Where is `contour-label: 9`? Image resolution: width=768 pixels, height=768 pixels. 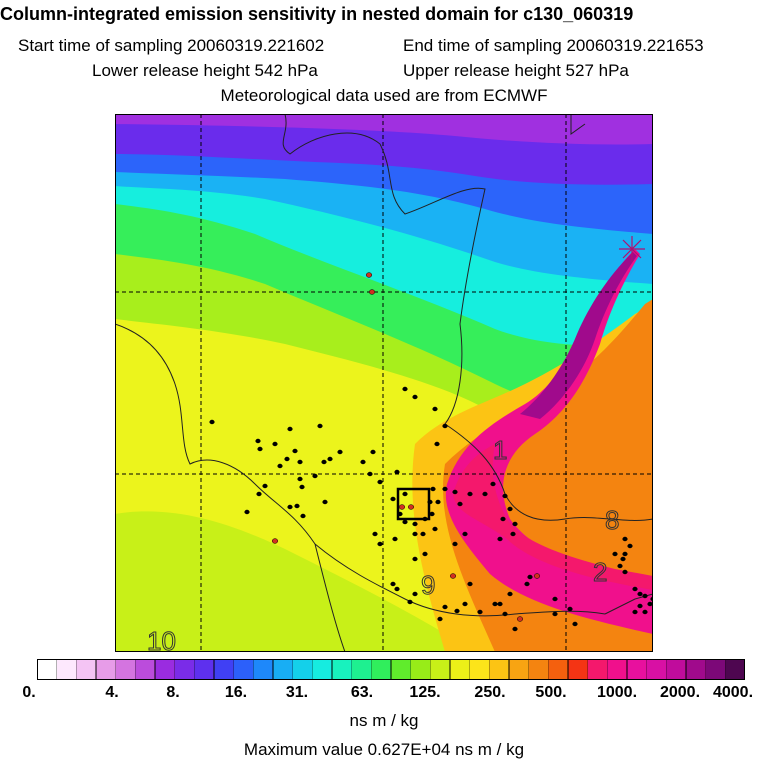 contour-label: 9 is located at coordinates (428, 585).